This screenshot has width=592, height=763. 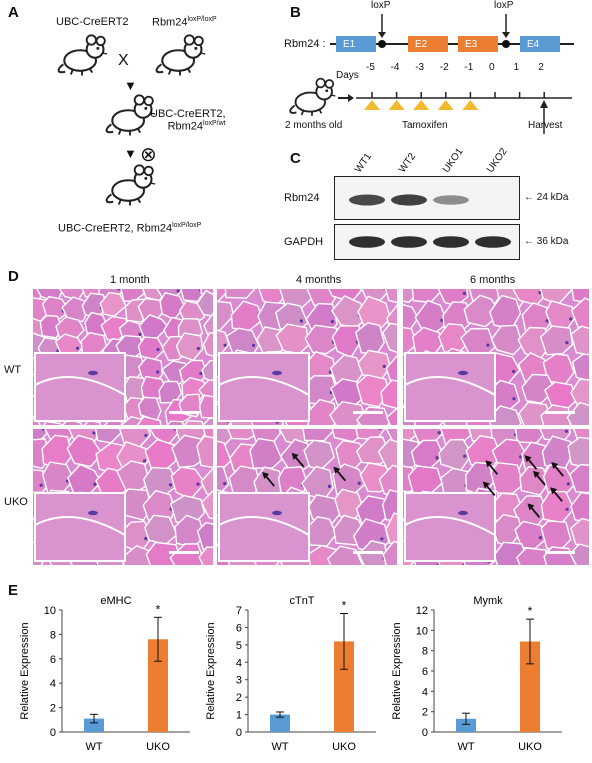 What do you see at coordinates (94, 725) in the screenshot?
I see `bar-WT` at bounding box center [94, 725].